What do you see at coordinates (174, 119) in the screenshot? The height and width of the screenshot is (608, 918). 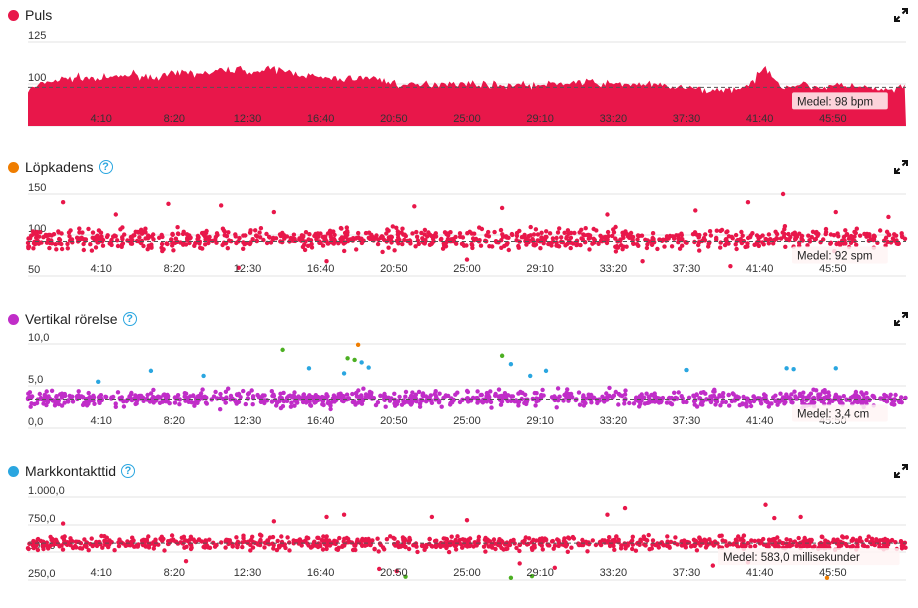 I see `x-tick-label: 8:20` at bounding box center [174, 119].